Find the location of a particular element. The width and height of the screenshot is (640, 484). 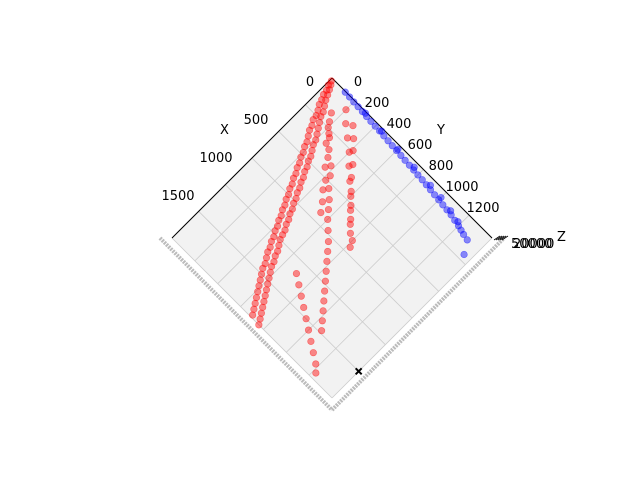

z-tick-mark is located at coordinates (503, 238).